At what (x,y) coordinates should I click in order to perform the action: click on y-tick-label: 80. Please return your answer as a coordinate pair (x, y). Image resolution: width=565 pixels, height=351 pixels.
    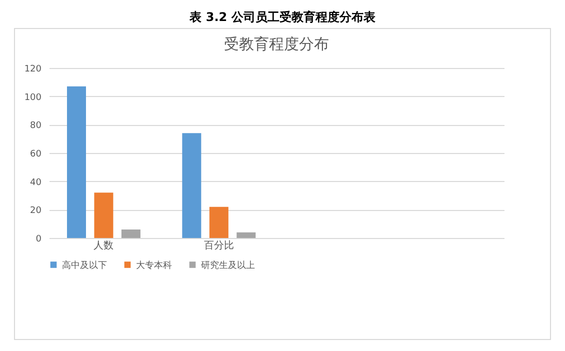
    Looking at the image, I should click on (36, 126).